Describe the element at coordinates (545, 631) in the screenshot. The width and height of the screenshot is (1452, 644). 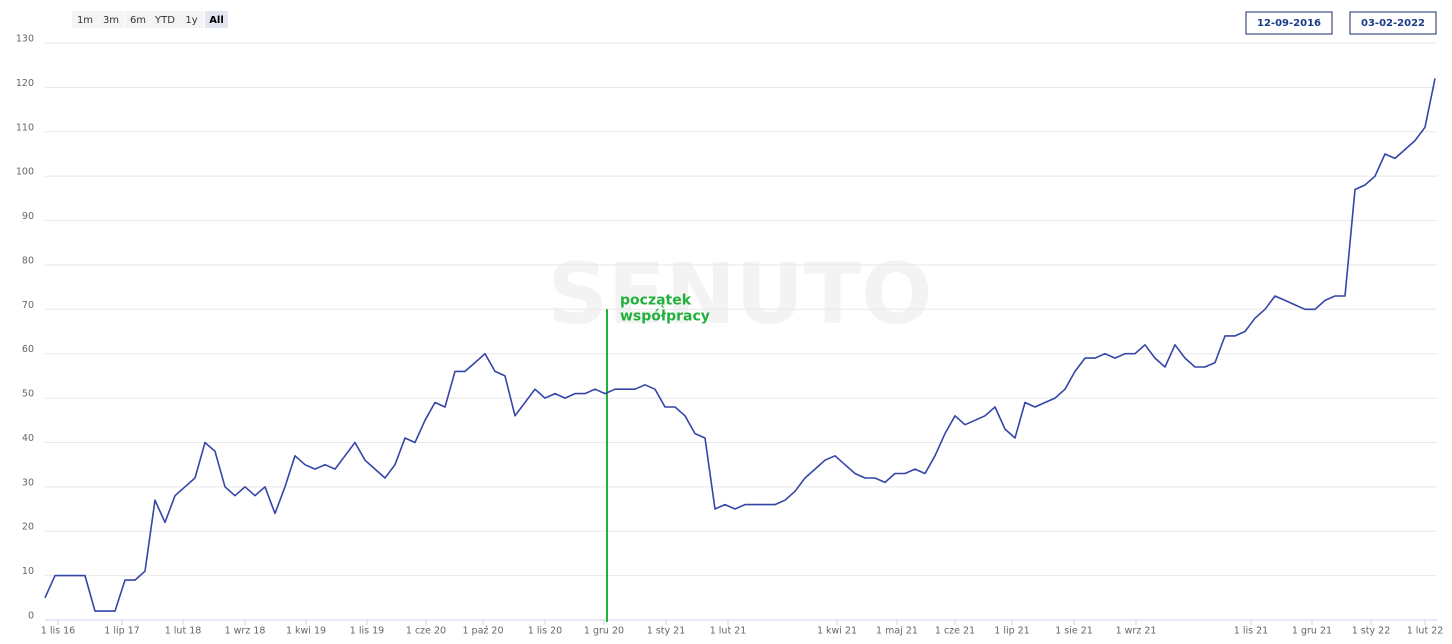
I see `x-tick-label: 1 lis 20` at that location.